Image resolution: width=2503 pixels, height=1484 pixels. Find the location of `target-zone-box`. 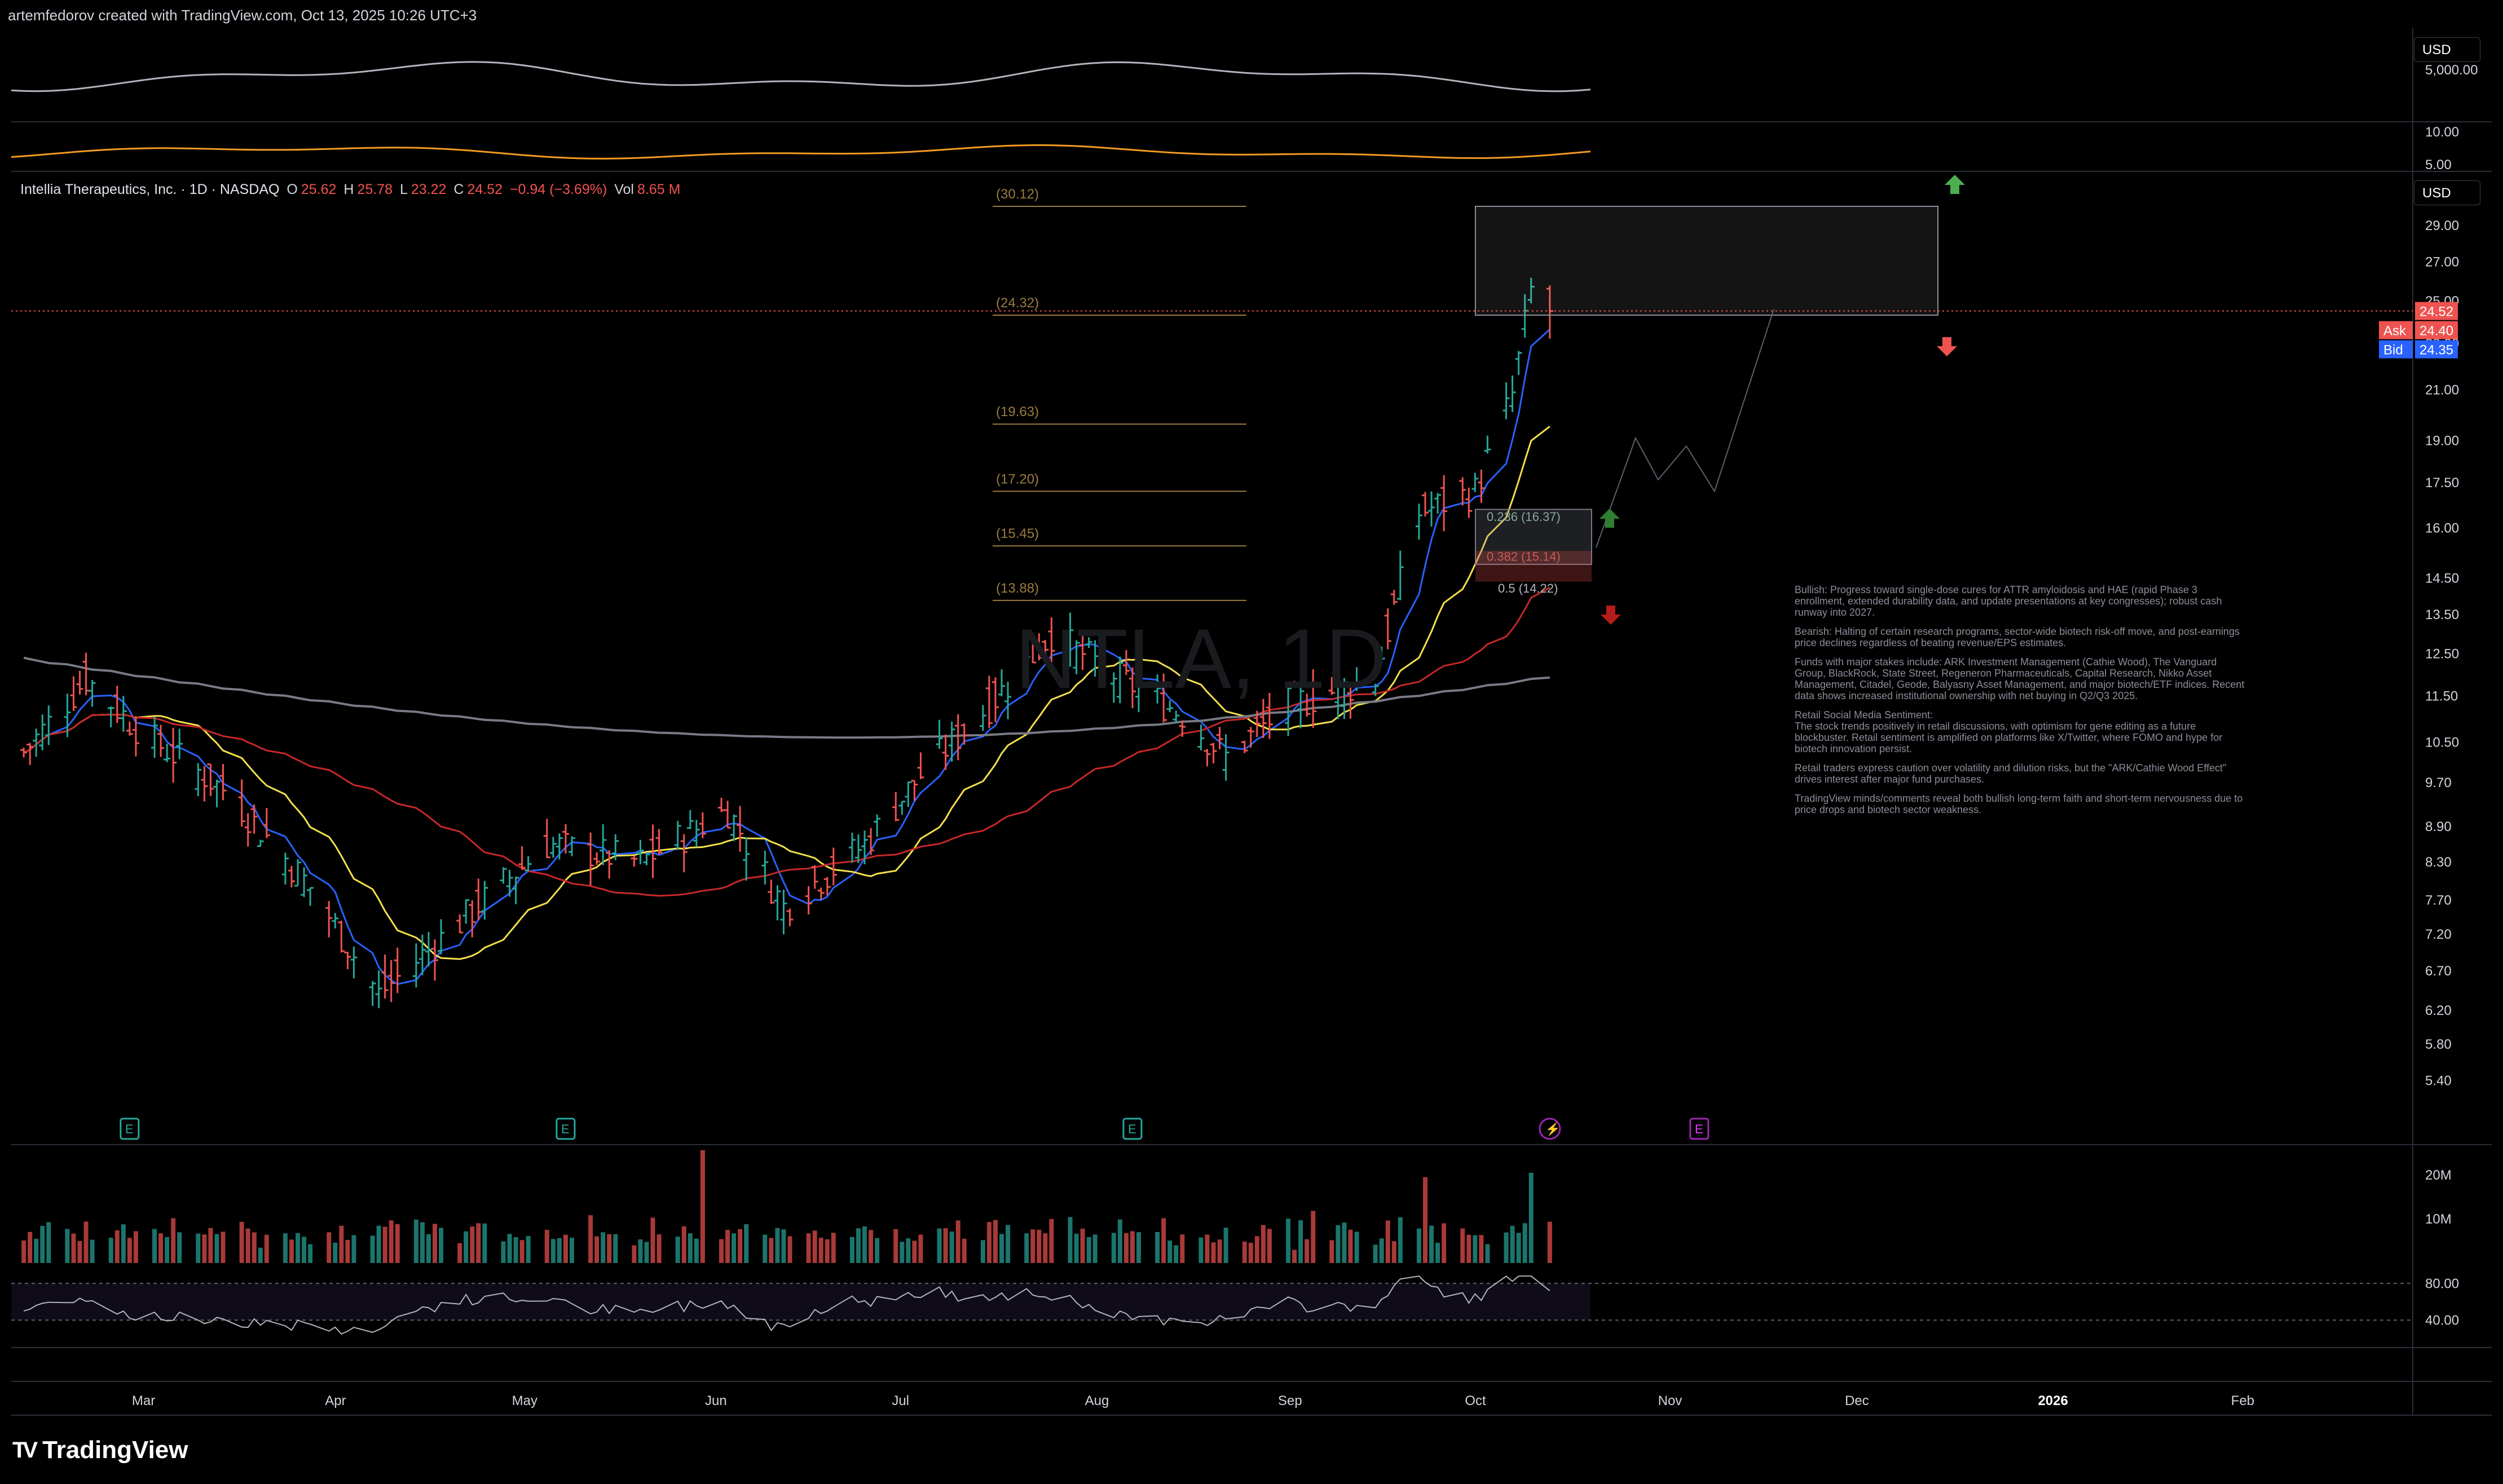

target-zone-box is located at coordinates (1706, 260).